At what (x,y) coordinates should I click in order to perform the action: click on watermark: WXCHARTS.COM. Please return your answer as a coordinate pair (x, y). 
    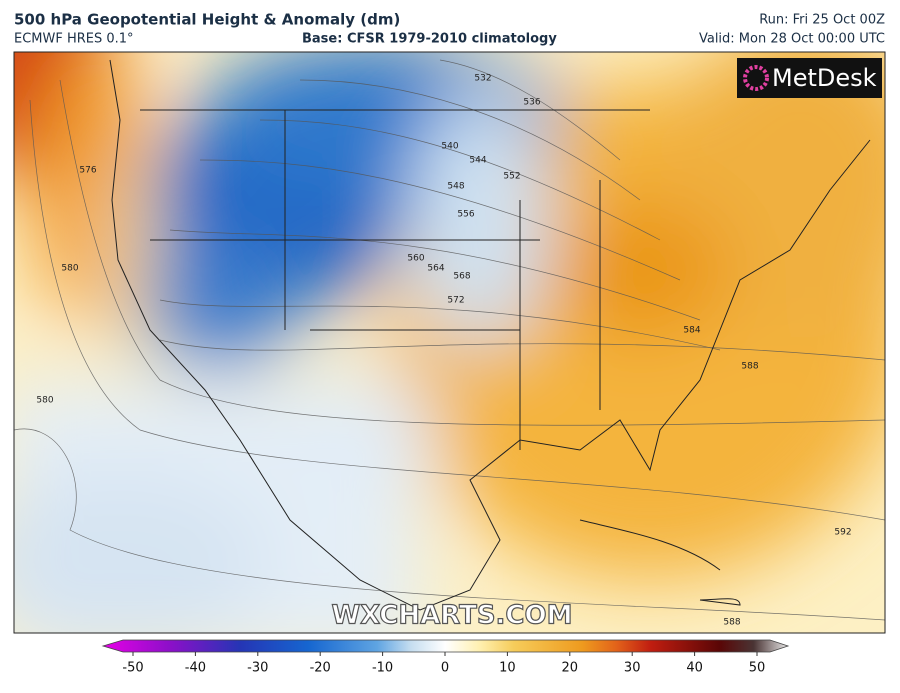
    Looking at the image, I should click on (451, 616).